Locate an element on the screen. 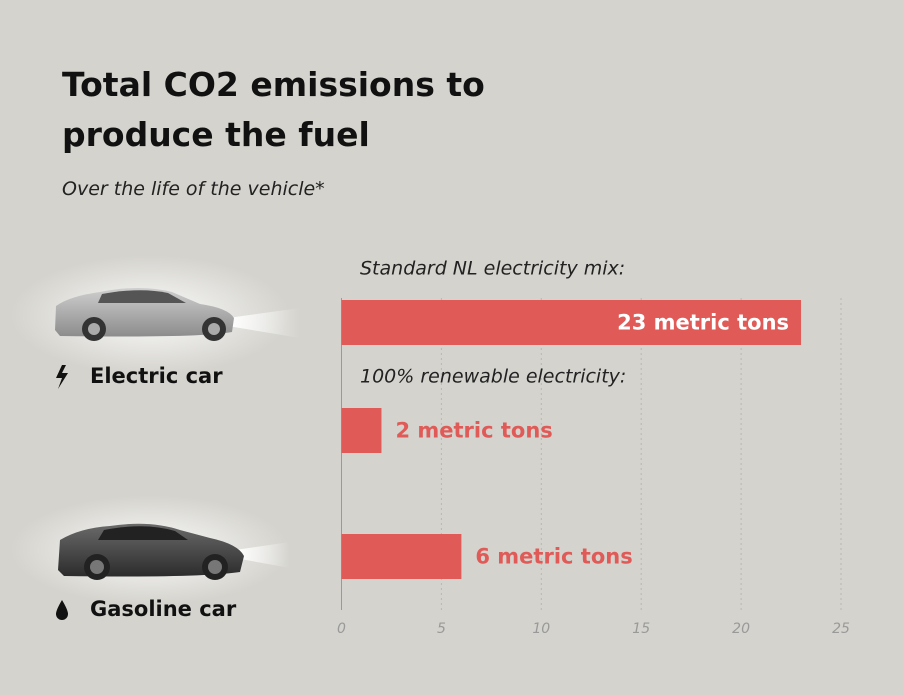 This screenshot has height=695, width=904. x-tick-label: 25 is located at coordinates (841, 629).